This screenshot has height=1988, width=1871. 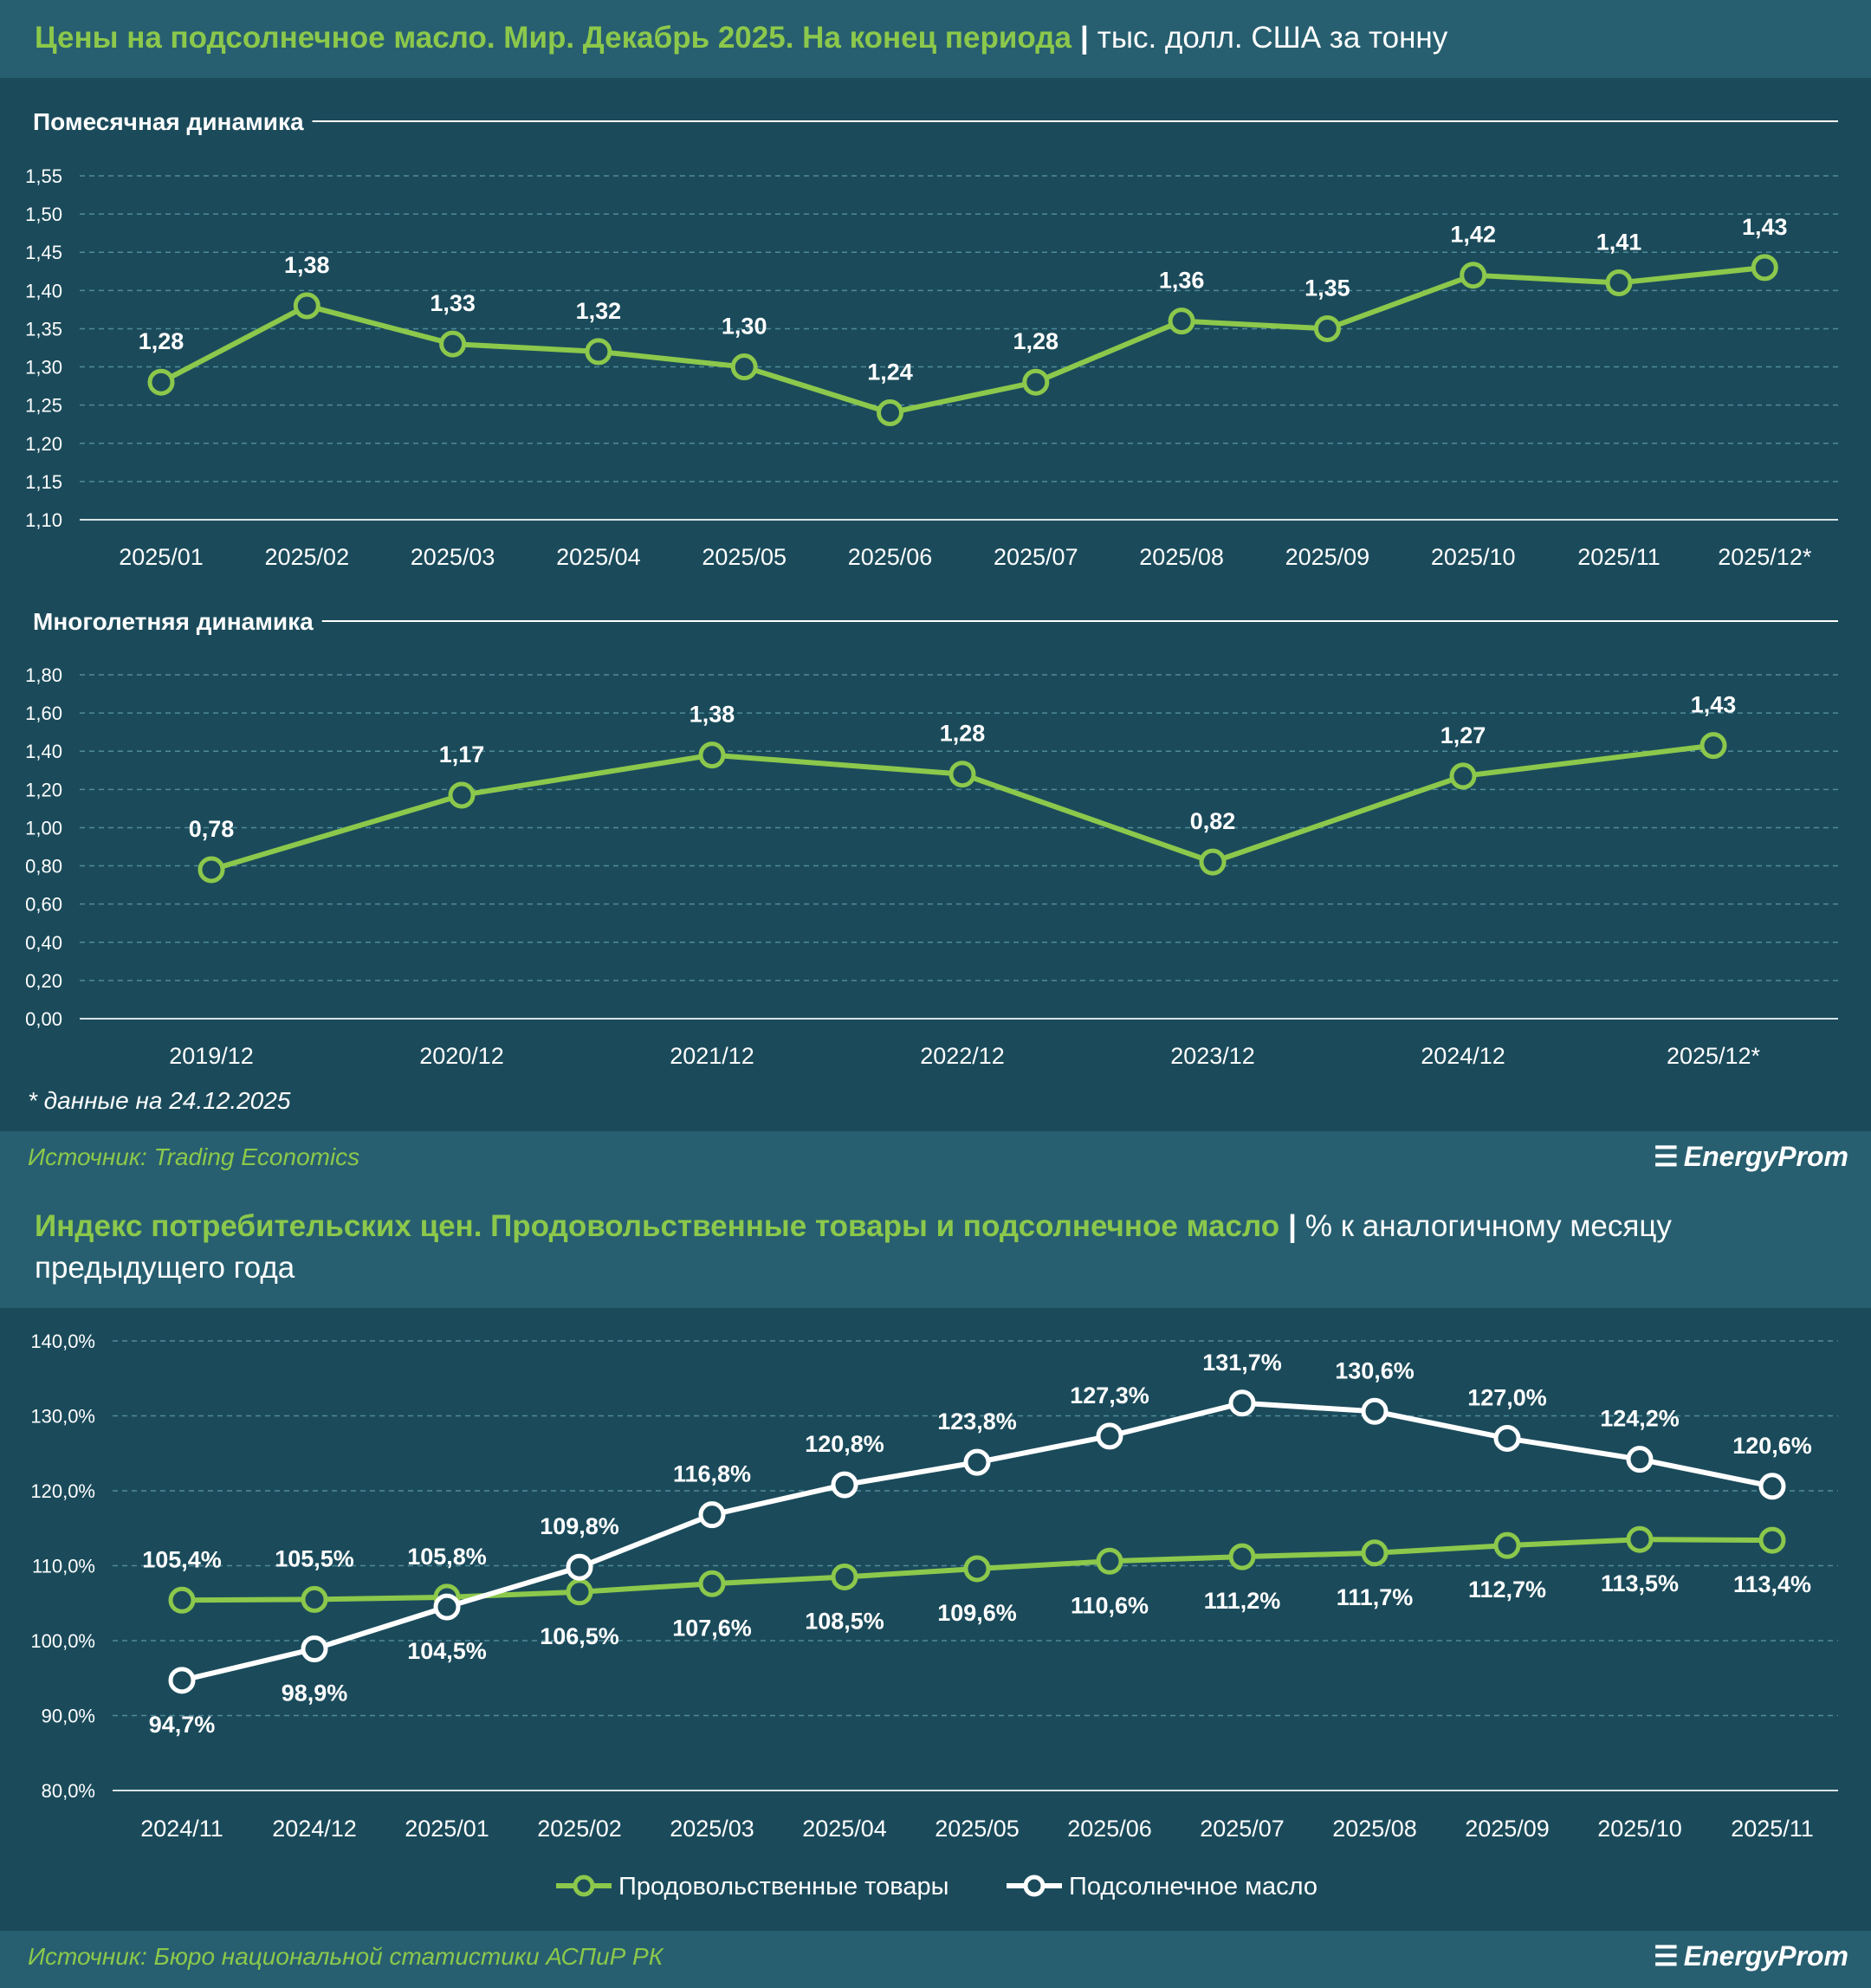 I want to click on data-label: 110,6%, so click(x=1110, y=1605).